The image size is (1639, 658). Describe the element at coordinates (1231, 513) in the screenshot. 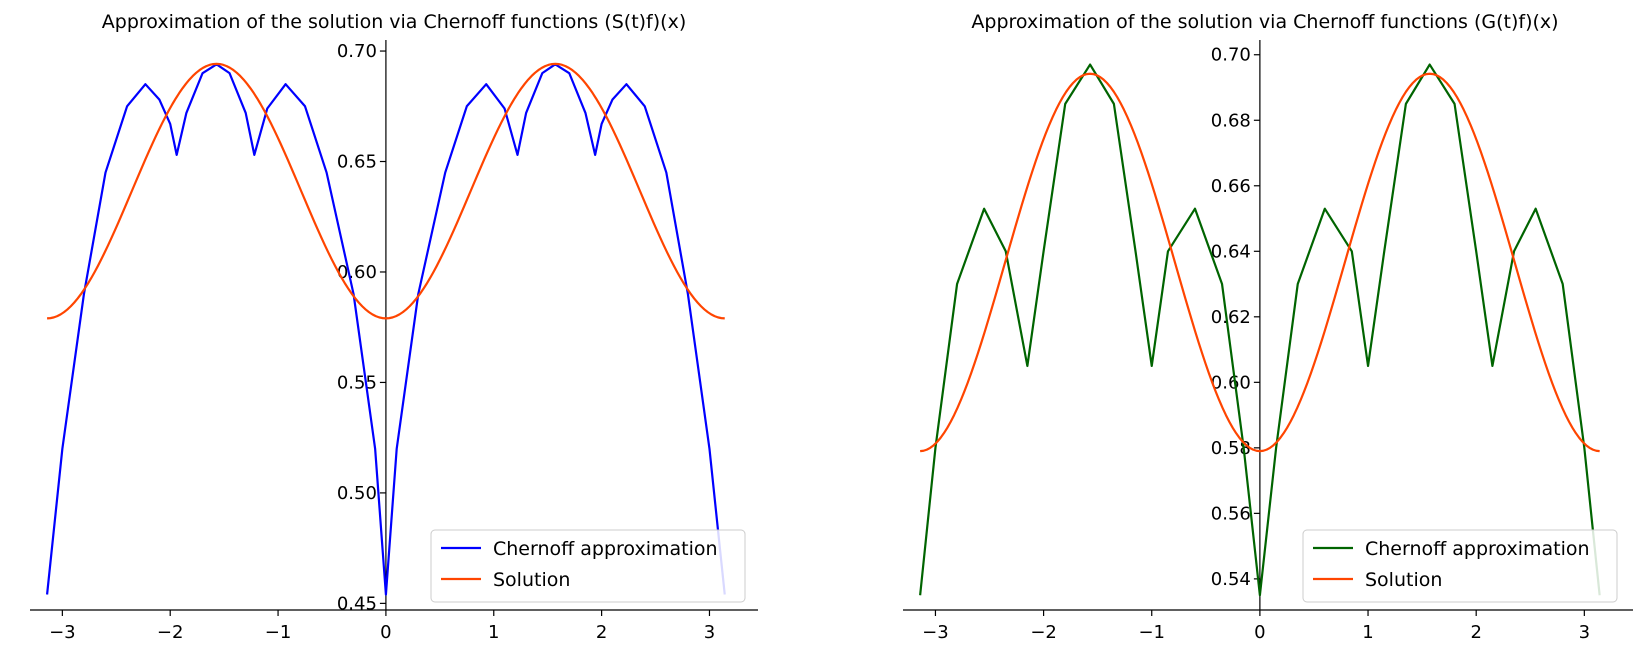

I see `y-tick-label: 0.56` at that location.